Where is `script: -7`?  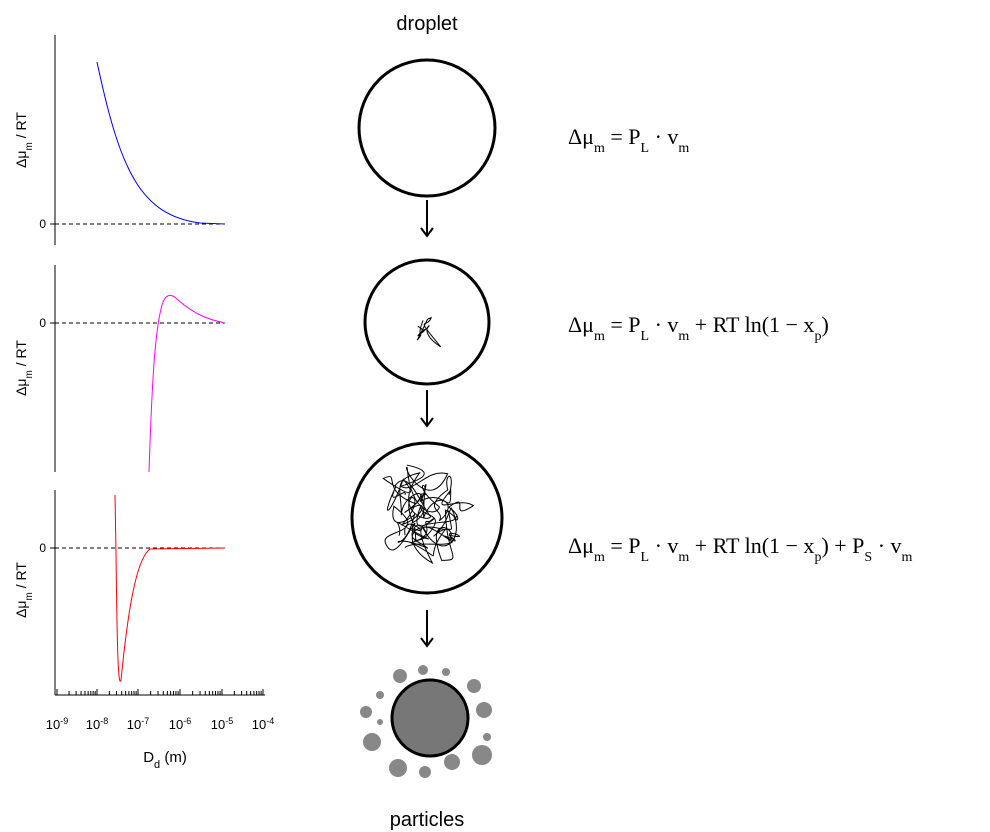
script: -7 is located at coordinates (145, 721).